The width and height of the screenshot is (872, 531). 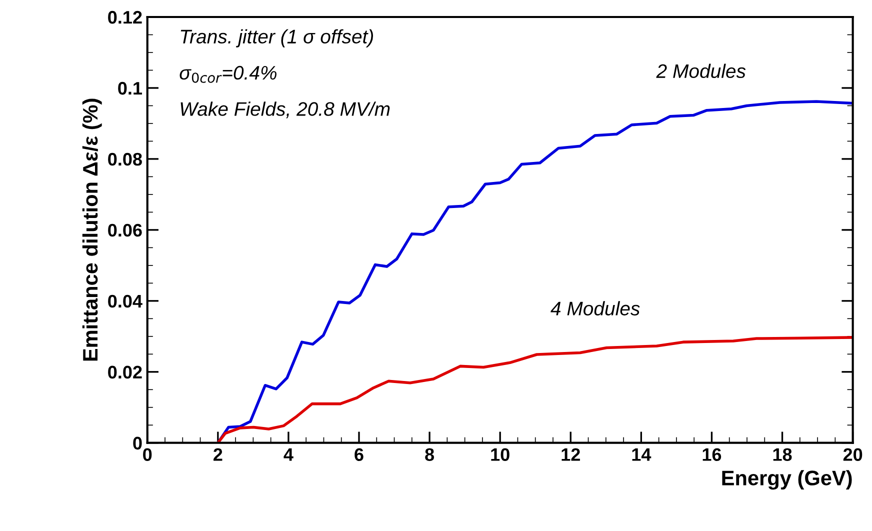 What do you see at coordinates (782, 454) in the screenshot?
I see `x-tick-label: 18` at bounding box center [782, 454].